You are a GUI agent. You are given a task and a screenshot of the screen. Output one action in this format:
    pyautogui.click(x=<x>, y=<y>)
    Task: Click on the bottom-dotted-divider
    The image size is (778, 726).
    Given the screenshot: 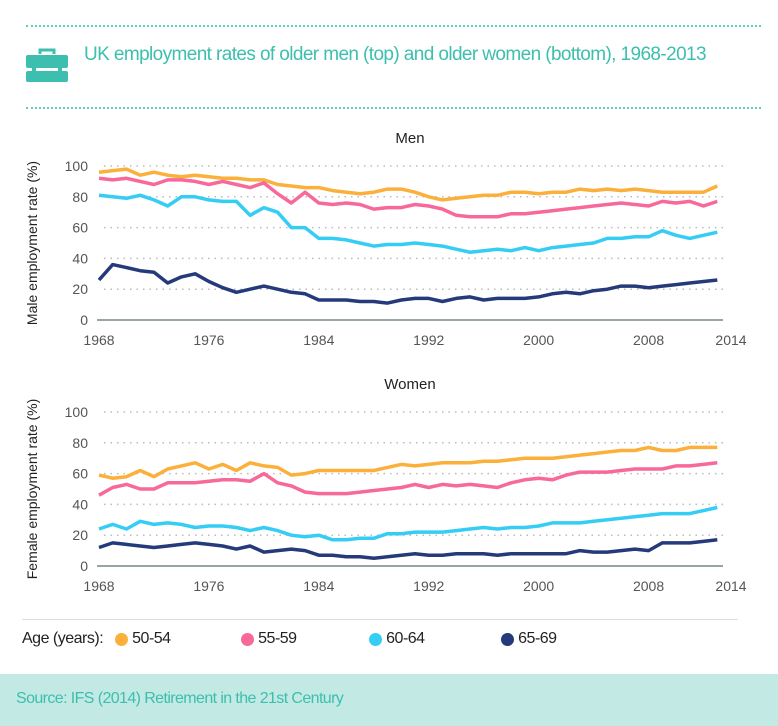 What is the action you would take?
    pyautogui.click(x=393, y=108)
    